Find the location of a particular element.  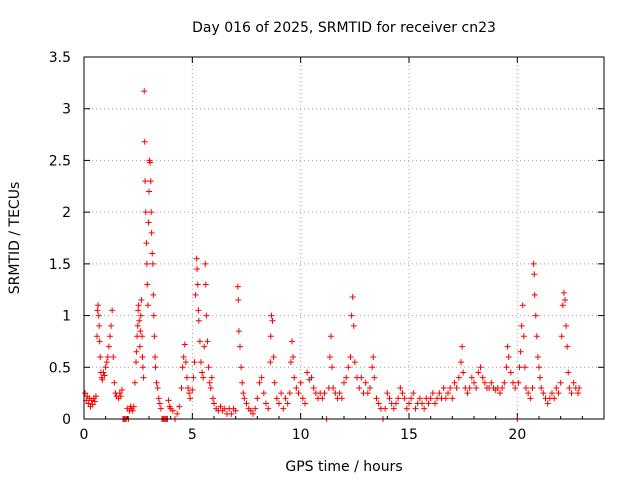

y-tick-label: 1.5 is located at coordinates (60, 265).